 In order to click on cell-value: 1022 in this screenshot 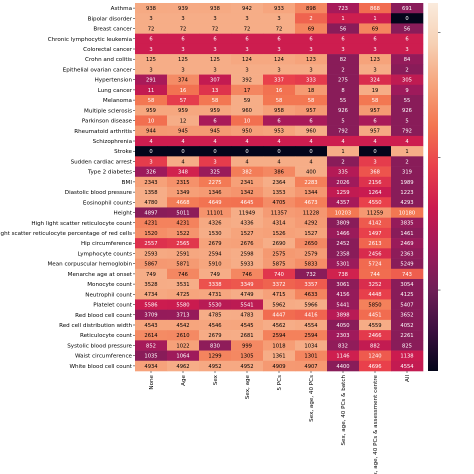, I will do `click(182, 346)`.